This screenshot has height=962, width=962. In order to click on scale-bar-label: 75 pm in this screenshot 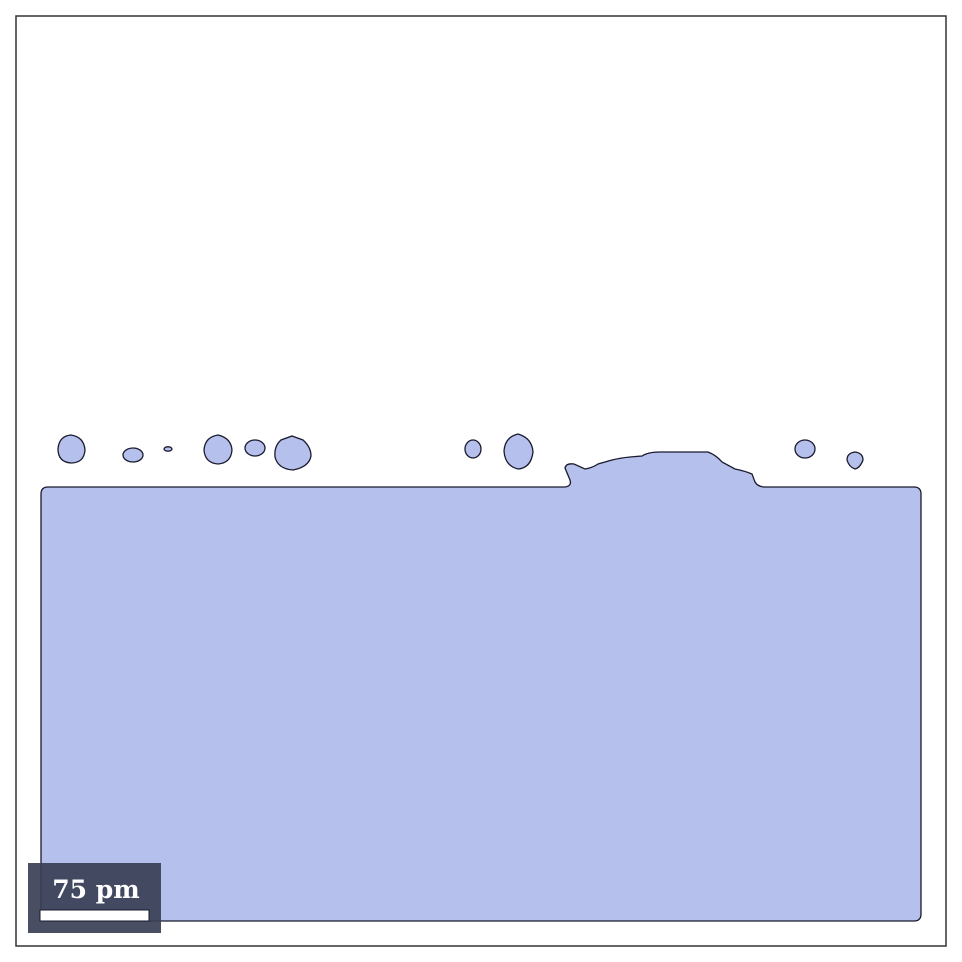, I will do `click(95, 889)`.